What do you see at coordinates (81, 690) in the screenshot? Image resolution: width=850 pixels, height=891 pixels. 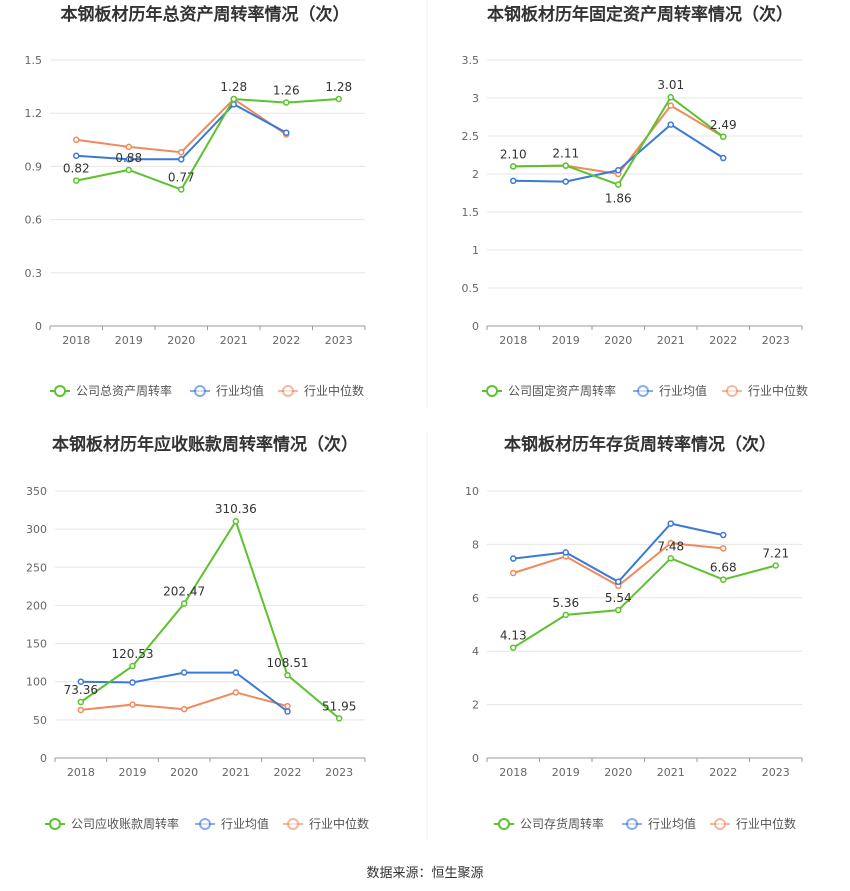 I see `data-label: 73.36` at bounding box center [81, 690].